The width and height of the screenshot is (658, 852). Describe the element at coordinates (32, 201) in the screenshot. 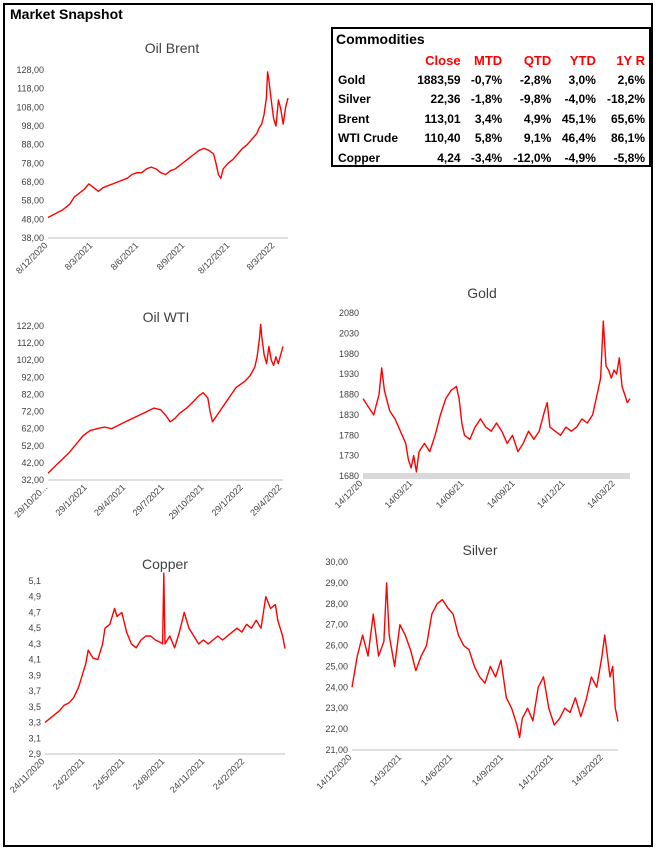

I see `brent-y-tick-label: 58,00` at that location.